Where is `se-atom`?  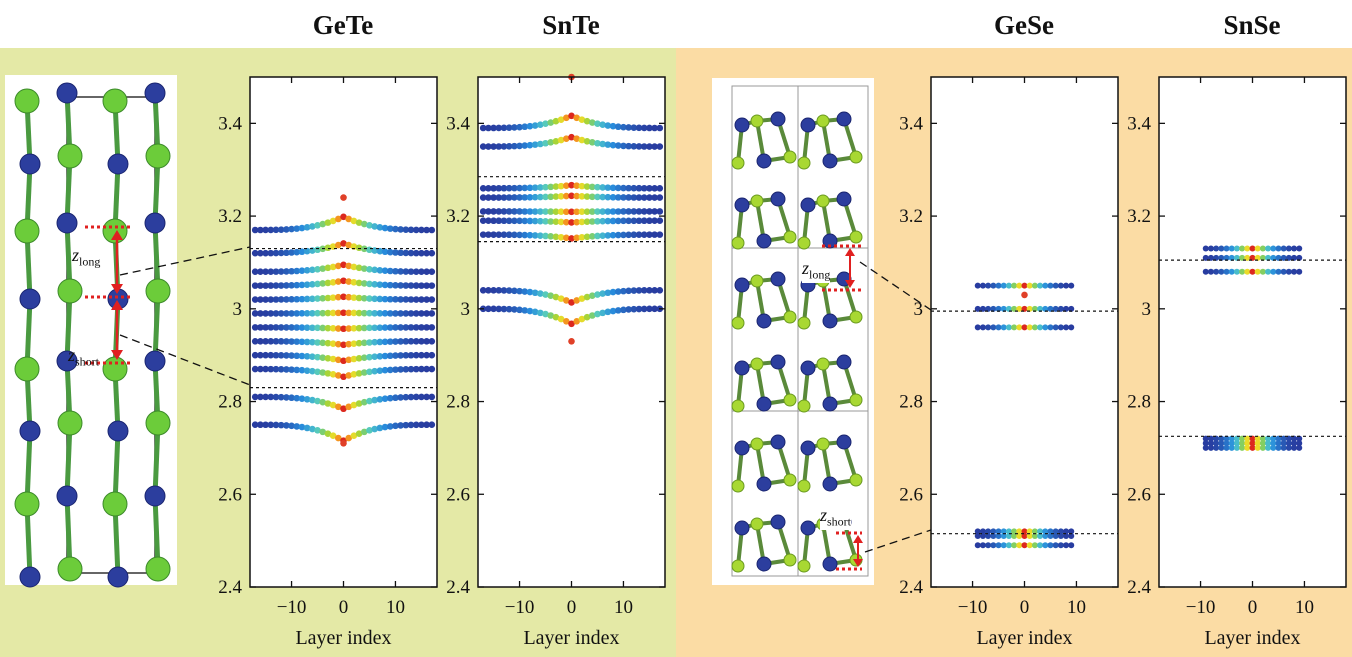 se-atom is located at coordinates (804, 486).